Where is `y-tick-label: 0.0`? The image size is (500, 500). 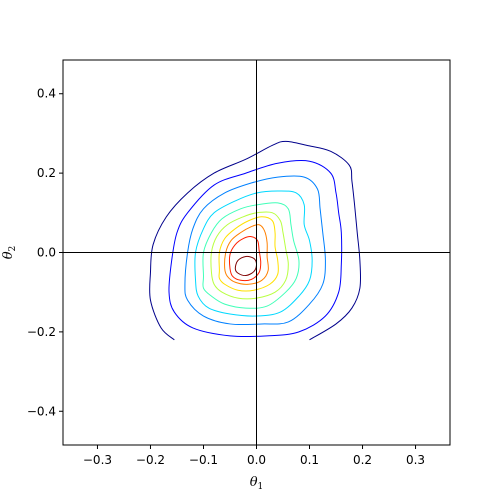
y-tick-label: 0.0 is located at coordinates (46, 253).